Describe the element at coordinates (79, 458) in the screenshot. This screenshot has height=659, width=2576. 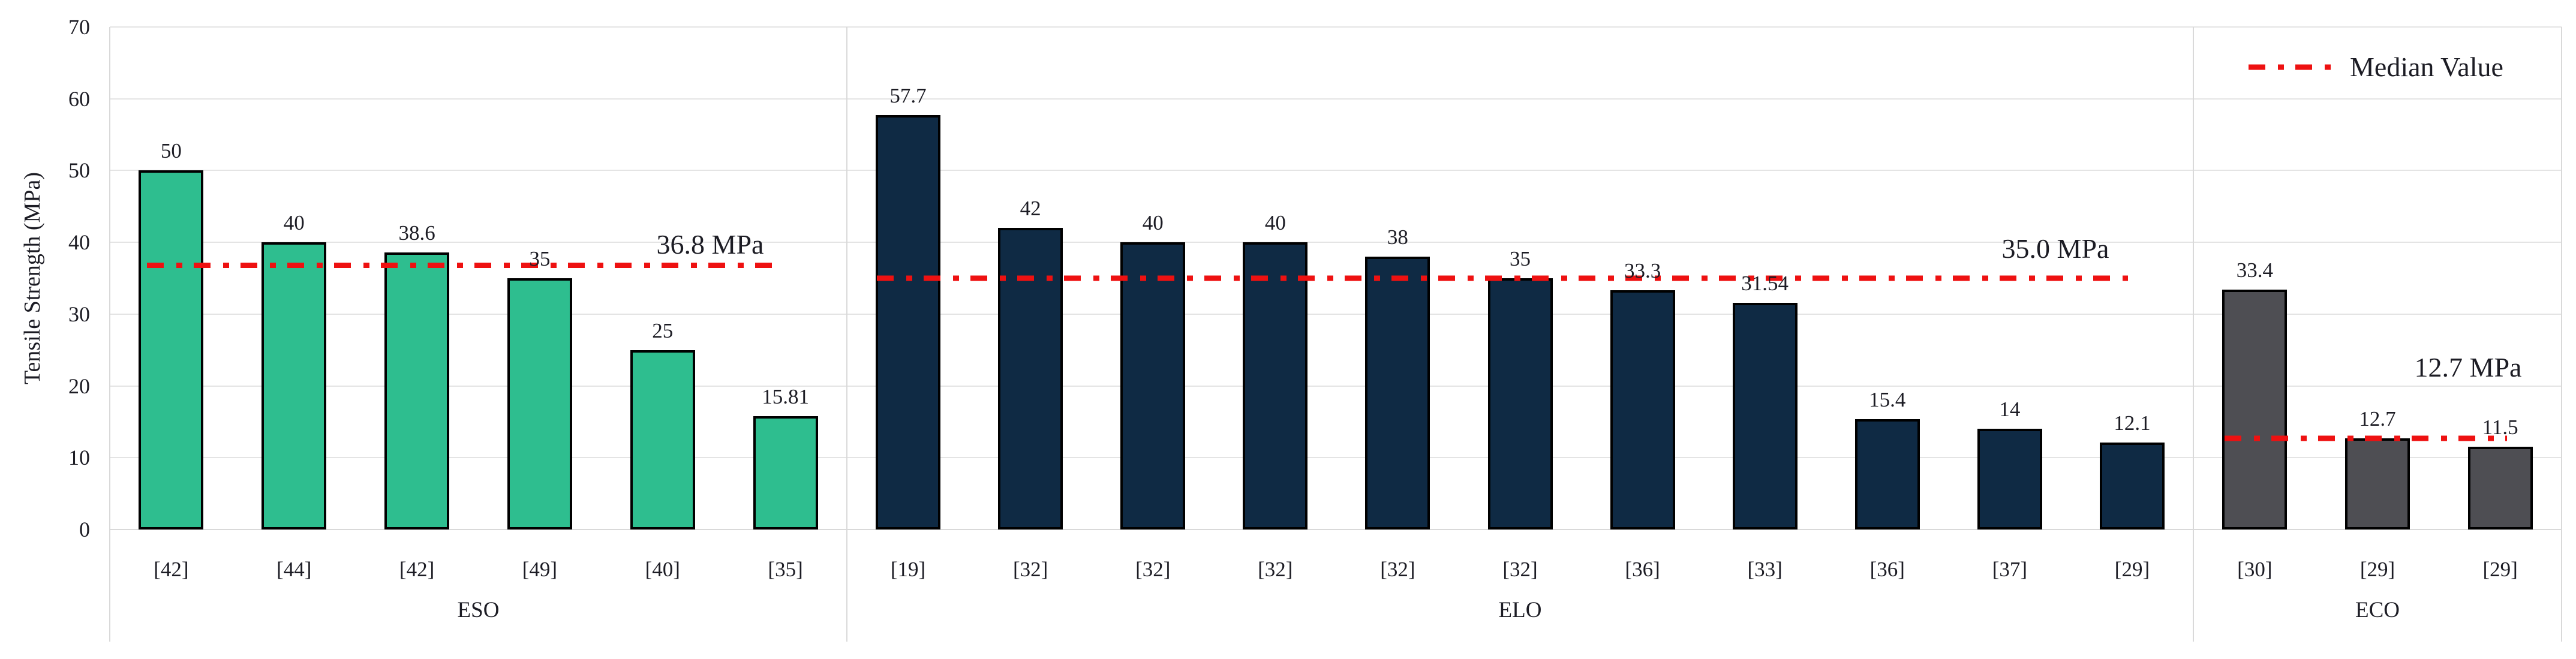
I see `y-tick-label: 10` at that location.